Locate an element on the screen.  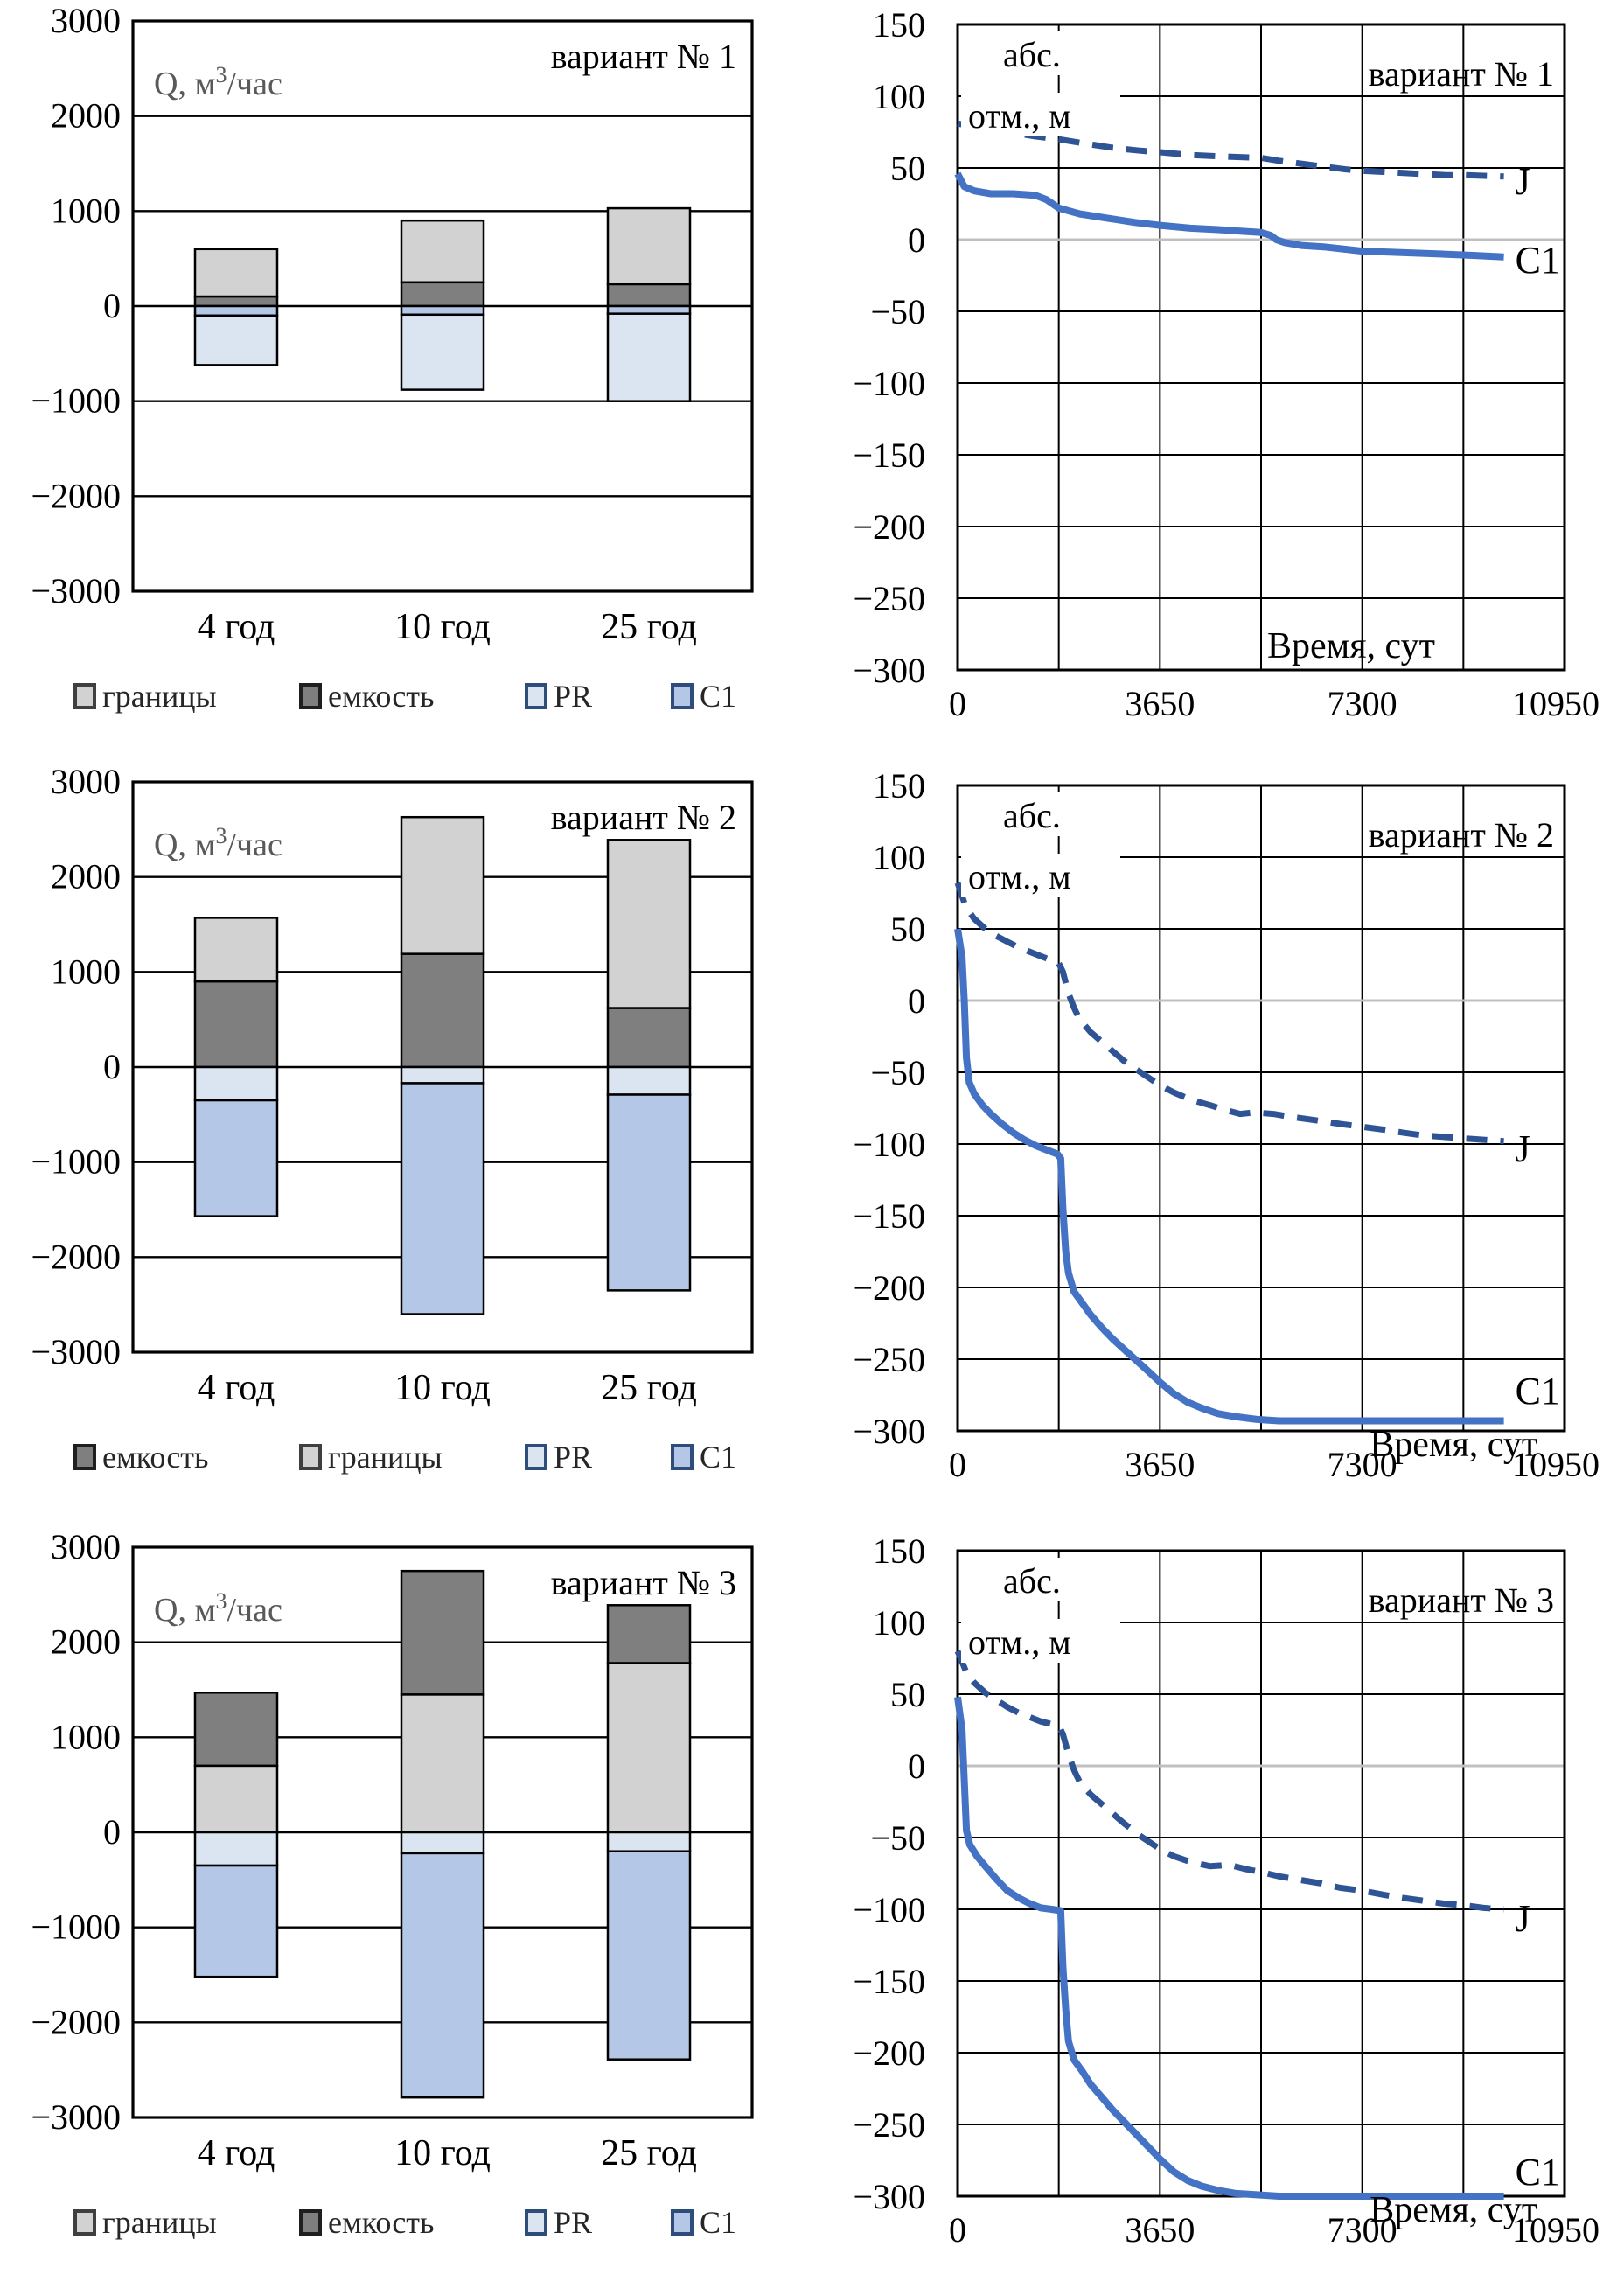
legend-item: емкость is located at coordinates (140, 1457).